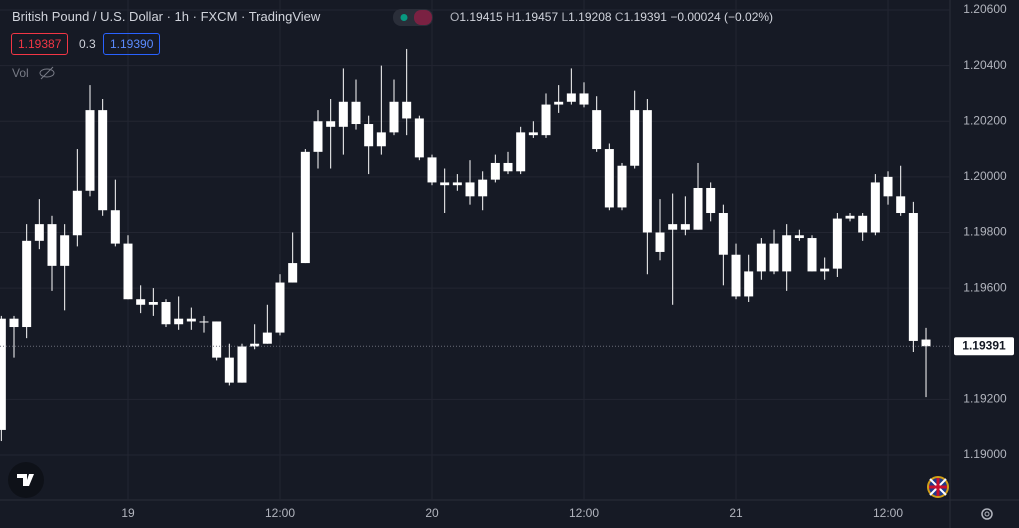 The width and height of the screenshot is (1019, 528). I want to click on y-tick-label: 1.19000, so click(985, 454).